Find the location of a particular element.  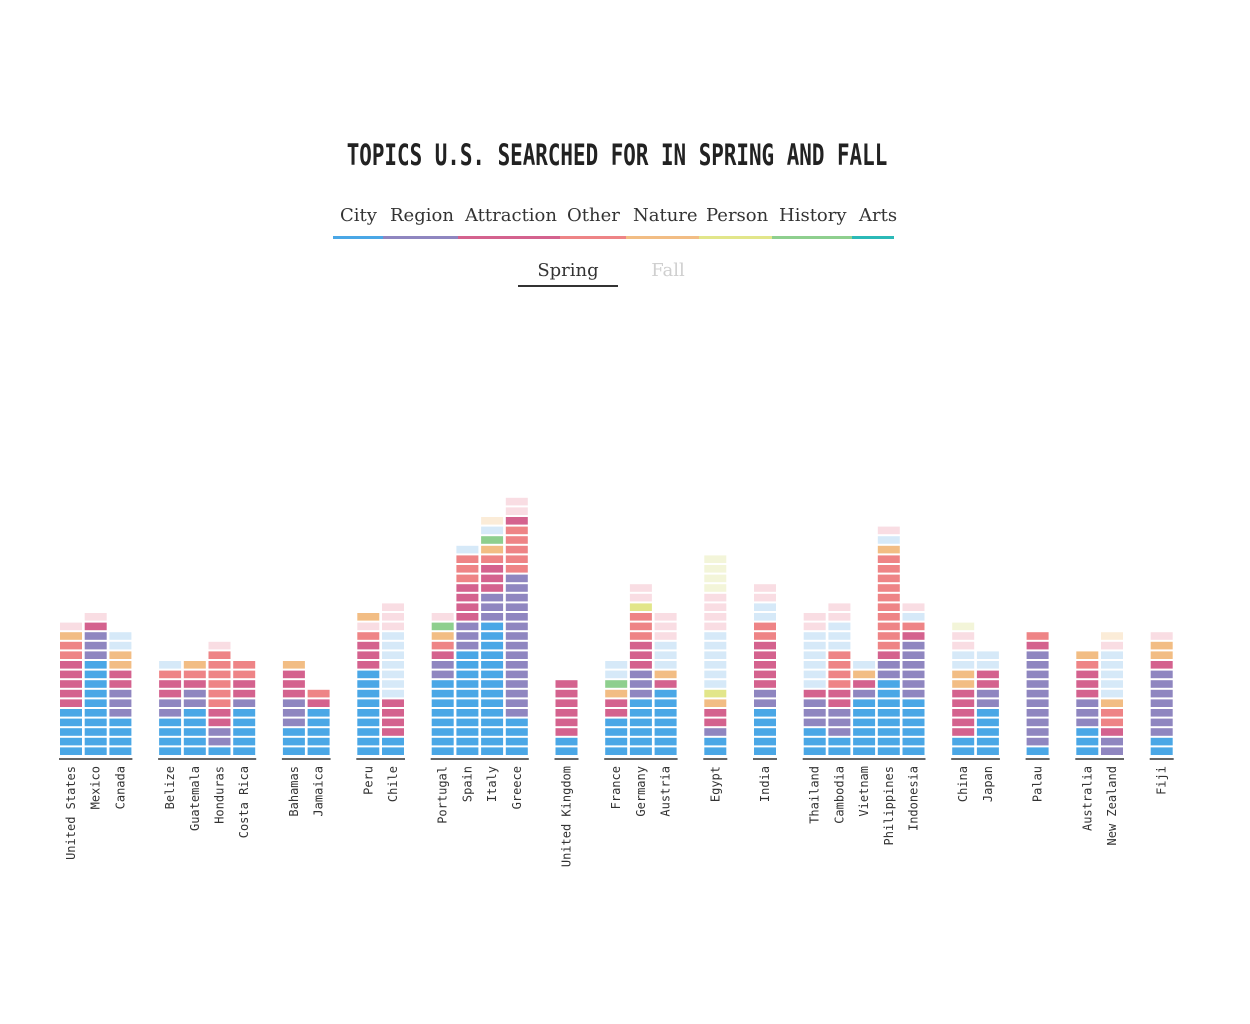

bar-segment-person is located at coordinates (640, 607).